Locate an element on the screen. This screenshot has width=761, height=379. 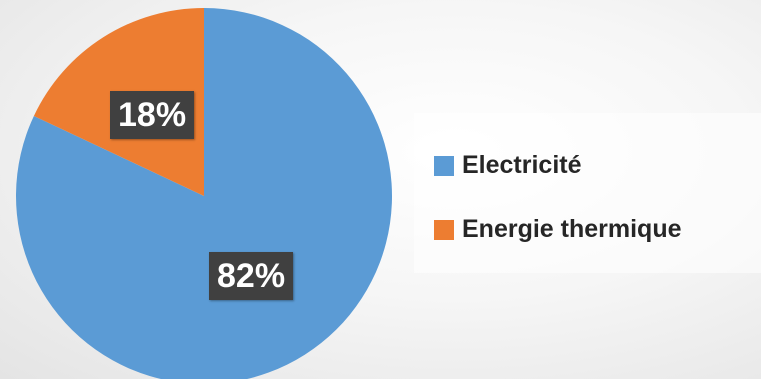
data-label-electricite: 82% is located at coordinates (251, 276).